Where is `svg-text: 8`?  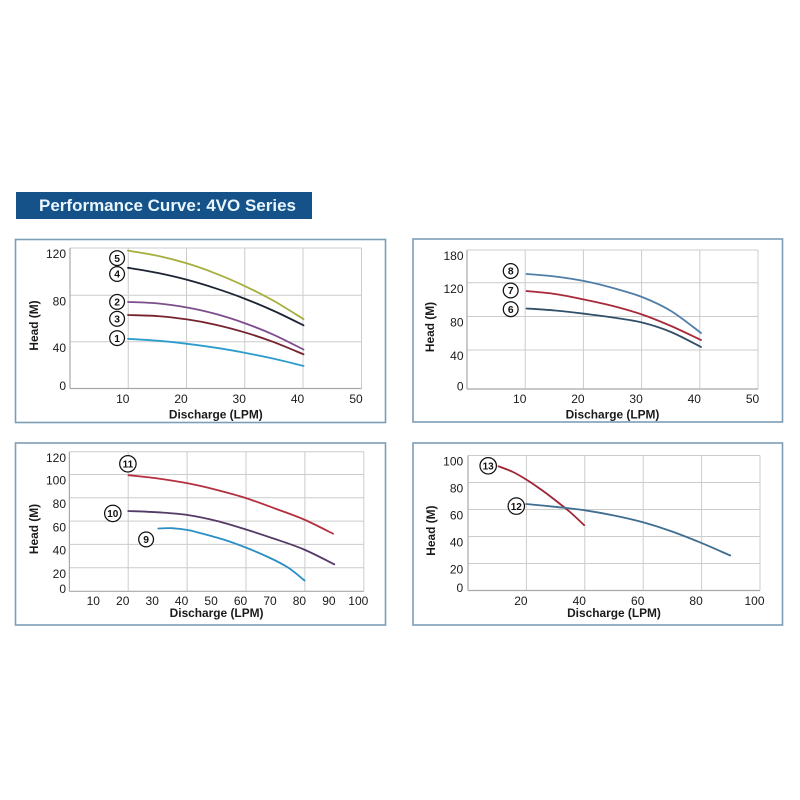
svg-text: 8 is located at coordinates (511, 272).